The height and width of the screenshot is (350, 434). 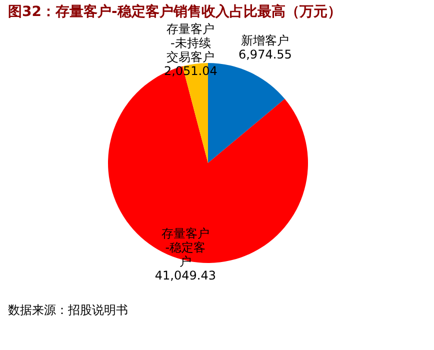 What do you see at coordinates (185, 275) in the screenshot?
I see `data-label: 41,049.43` at bounding box center [185, 275].